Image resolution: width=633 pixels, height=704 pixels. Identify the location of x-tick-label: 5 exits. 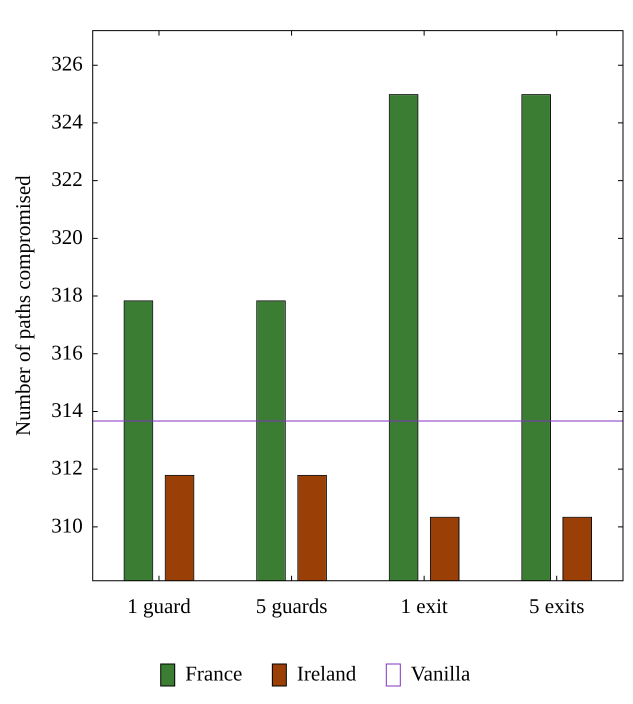
(556, 606).